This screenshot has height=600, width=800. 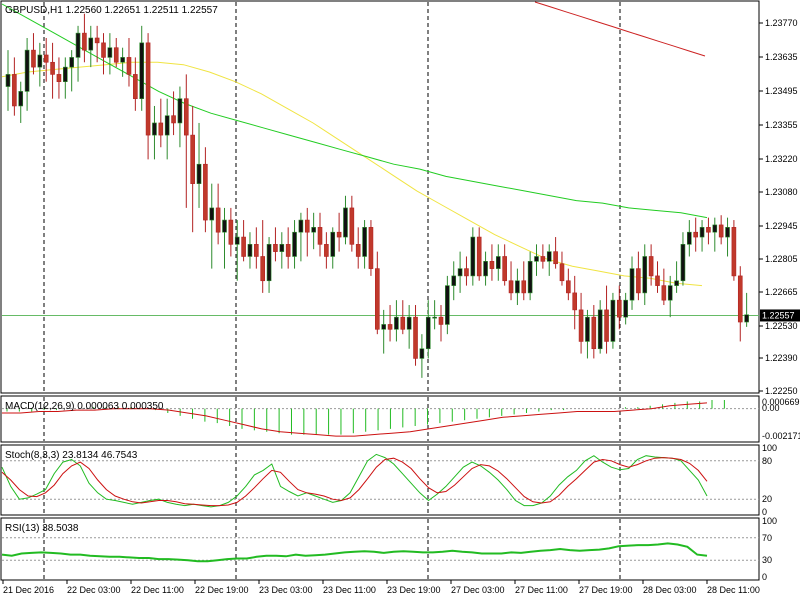 What do you see at coordinates (781, 57) in the screenshot?
I see `price-tick-label: 1.23635` at bounding box center [781, 57].